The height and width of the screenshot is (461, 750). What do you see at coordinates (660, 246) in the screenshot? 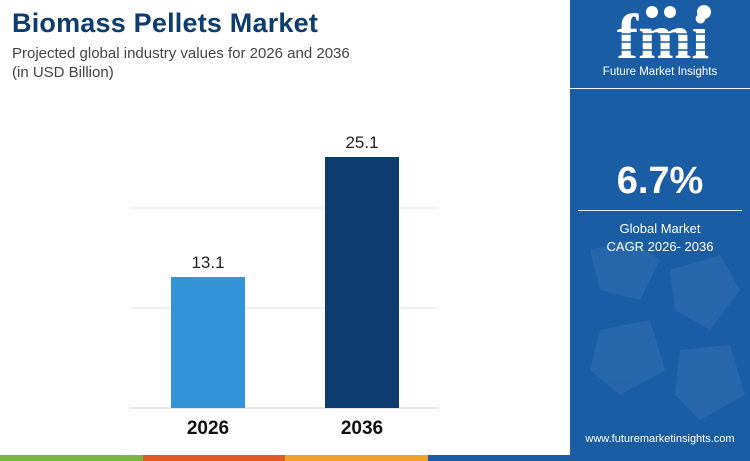
I see `cagr-label-line-2: CAGR 2026- 2036` at bounding box center [660, 246].